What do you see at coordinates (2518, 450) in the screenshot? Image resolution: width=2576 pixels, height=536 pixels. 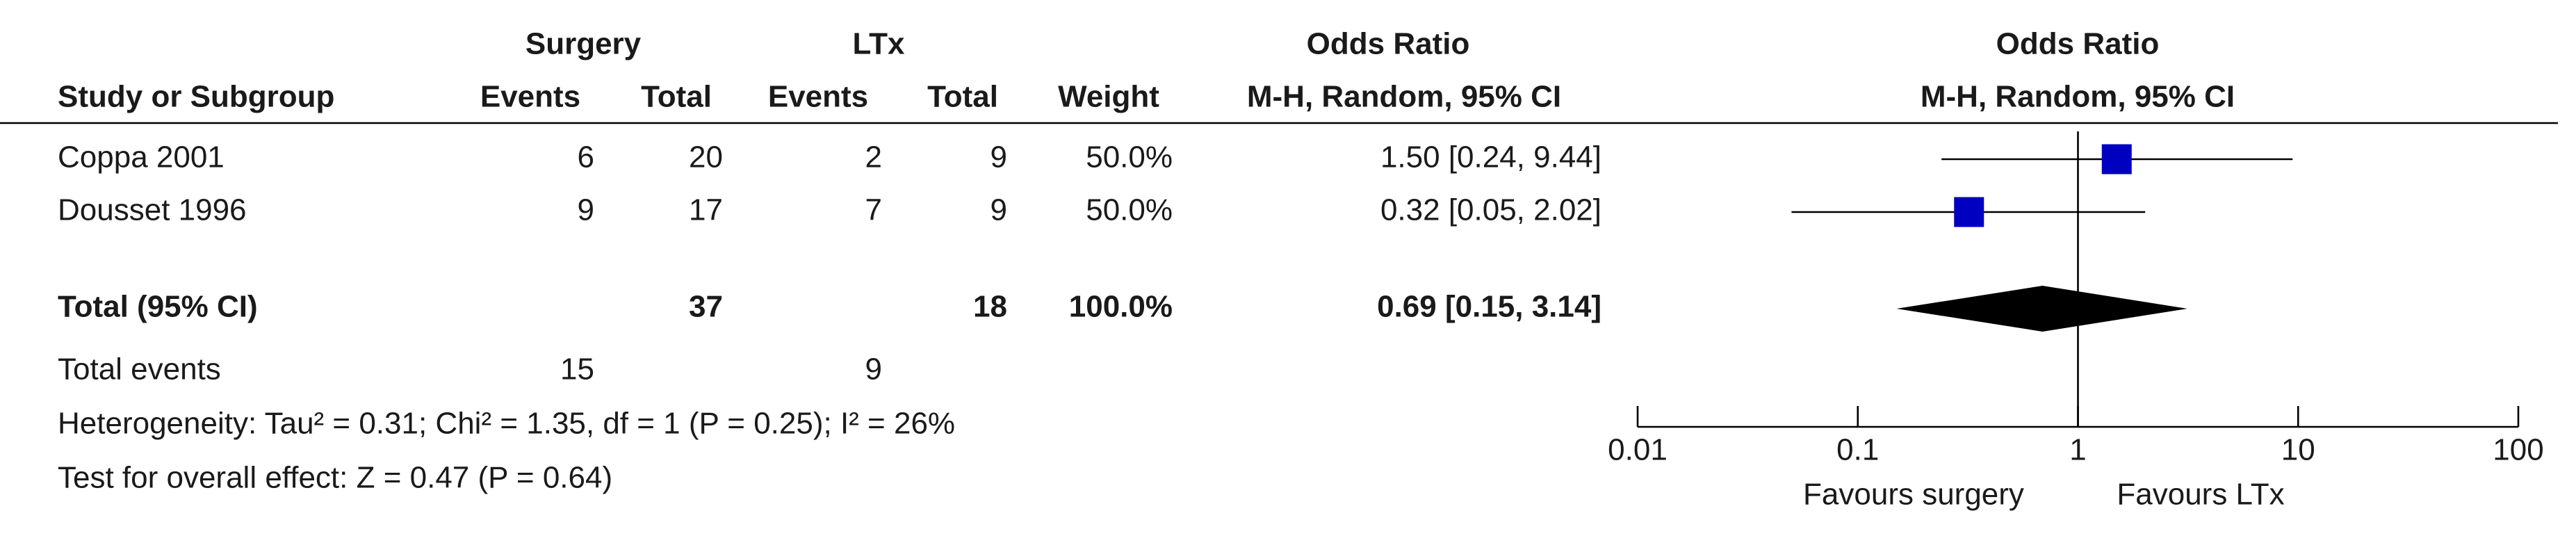 I see `x-tick-label: 100` at bounding box center [2518, 450].